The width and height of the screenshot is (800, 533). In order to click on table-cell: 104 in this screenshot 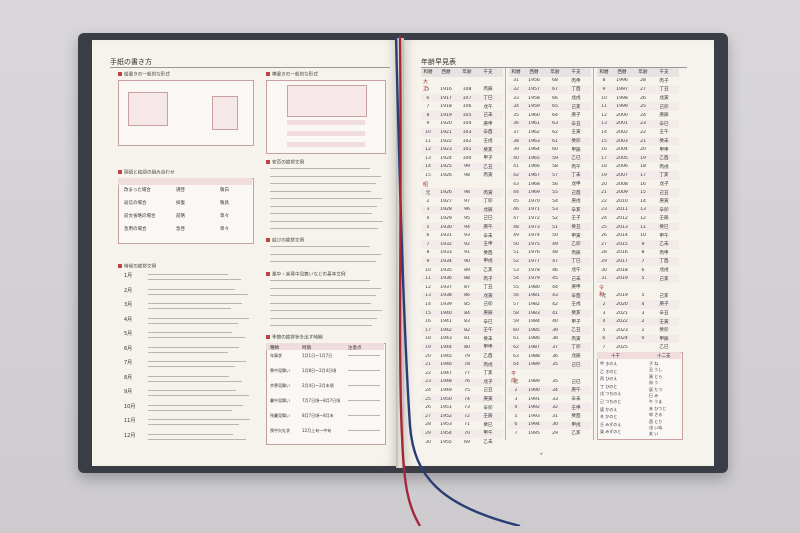, I will do `click(467, 124)`.